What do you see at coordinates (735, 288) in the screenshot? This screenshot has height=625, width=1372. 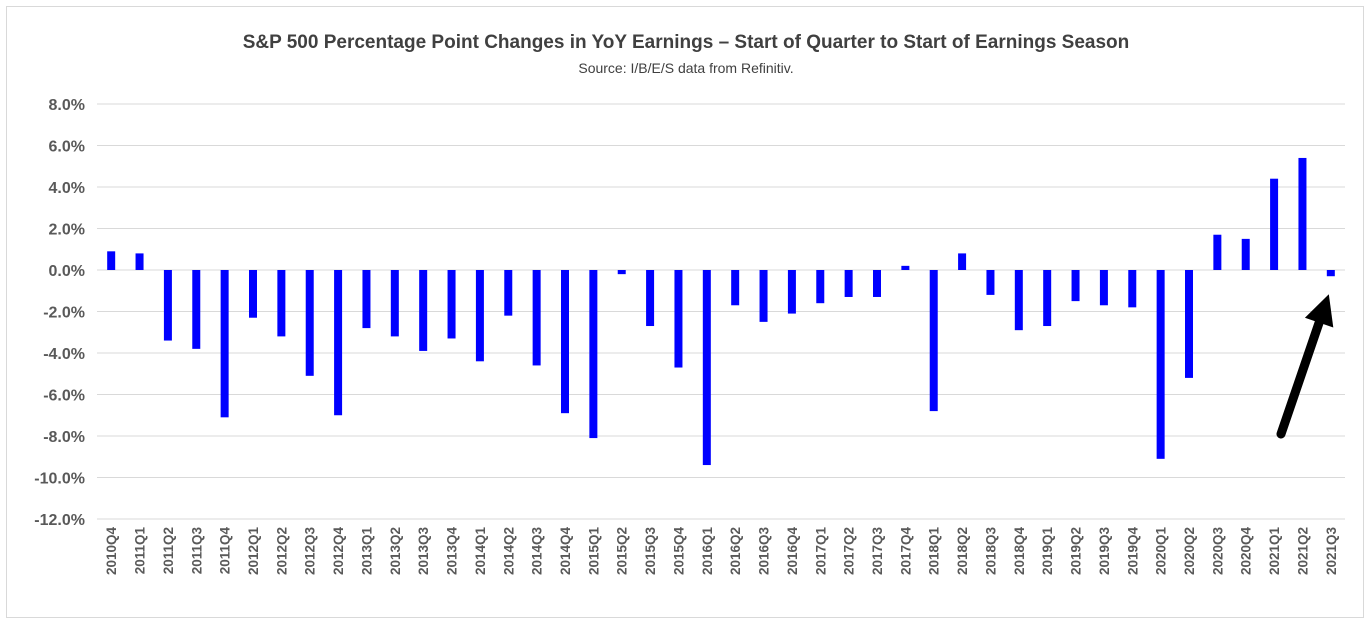 I see `bar-2016Q2` at bounding box center [735, 288].